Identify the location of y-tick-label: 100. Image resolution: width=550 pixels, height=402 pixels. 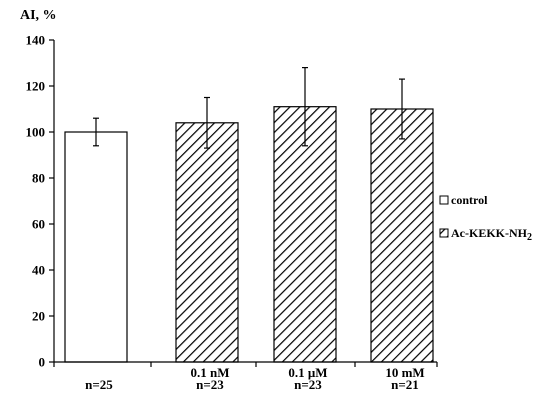
(36, 132).